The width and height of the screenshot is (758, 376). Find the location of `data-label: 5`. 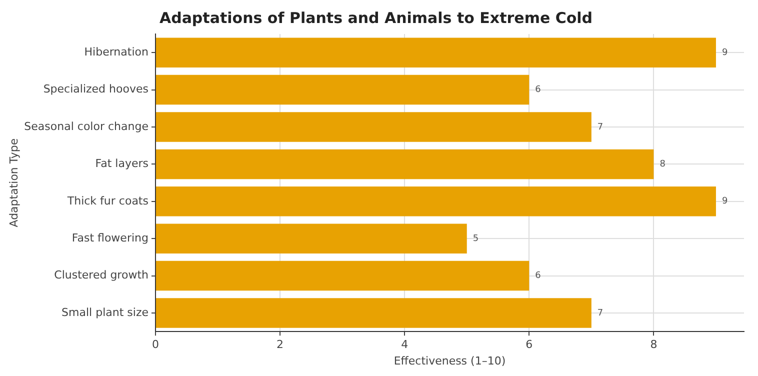

data-label: 5 is located at coordinates (475, 239).